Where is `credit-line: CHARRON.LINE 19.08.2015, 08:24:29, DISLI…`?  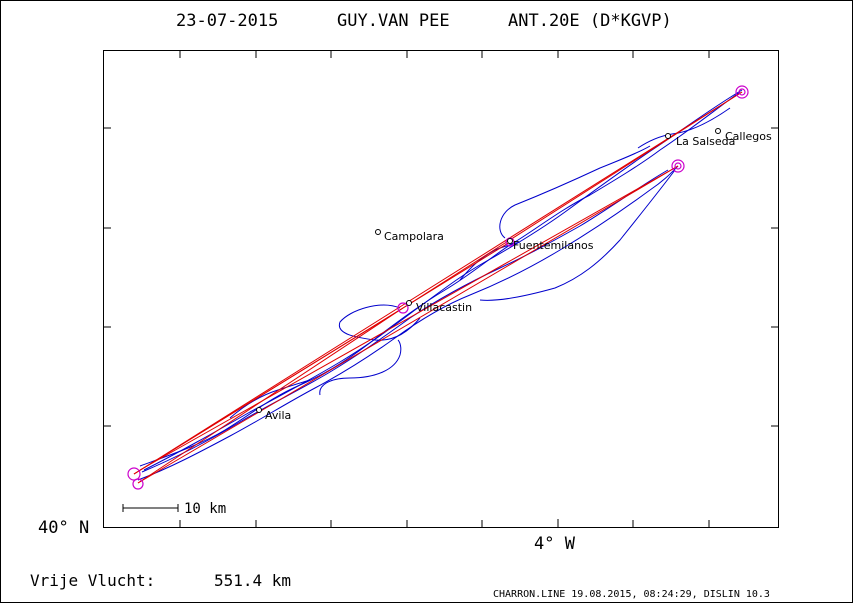 credit-line: CHARRON.LINE 19.08.2015, 08:24:29, DISLI… is located at coordinates (631, 594).